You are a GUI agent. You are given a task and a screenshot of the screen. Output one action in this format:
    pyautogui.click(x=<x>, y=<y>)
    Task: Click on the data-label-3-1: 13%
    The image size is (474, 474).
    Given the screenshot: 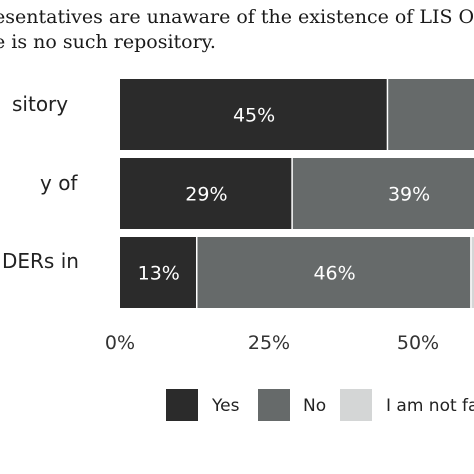 What is the action you would take?
    pyautogui.click(x=159, y=274)
    